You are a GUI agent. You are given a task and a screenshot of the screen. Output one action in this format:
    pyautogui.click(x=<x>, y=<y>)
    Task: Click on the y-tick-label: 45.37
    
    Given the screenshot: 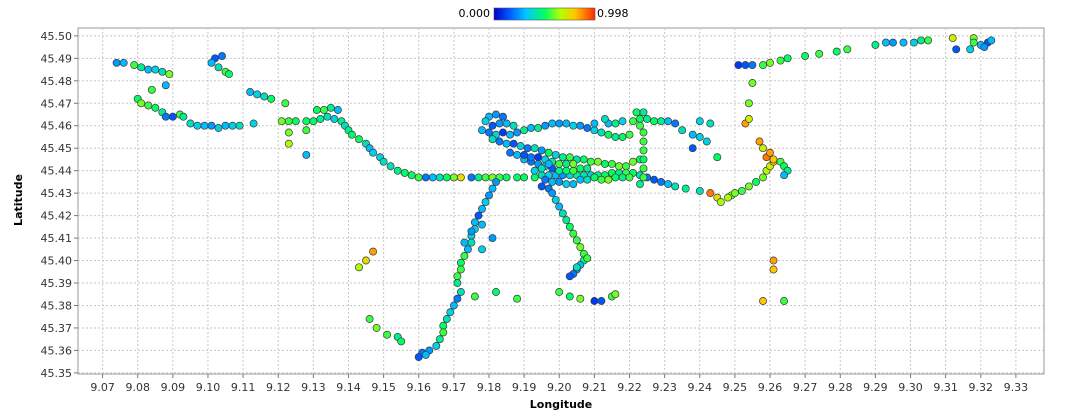 What is the action you would take?
    pyautogui.click(x=57, y=328)
    